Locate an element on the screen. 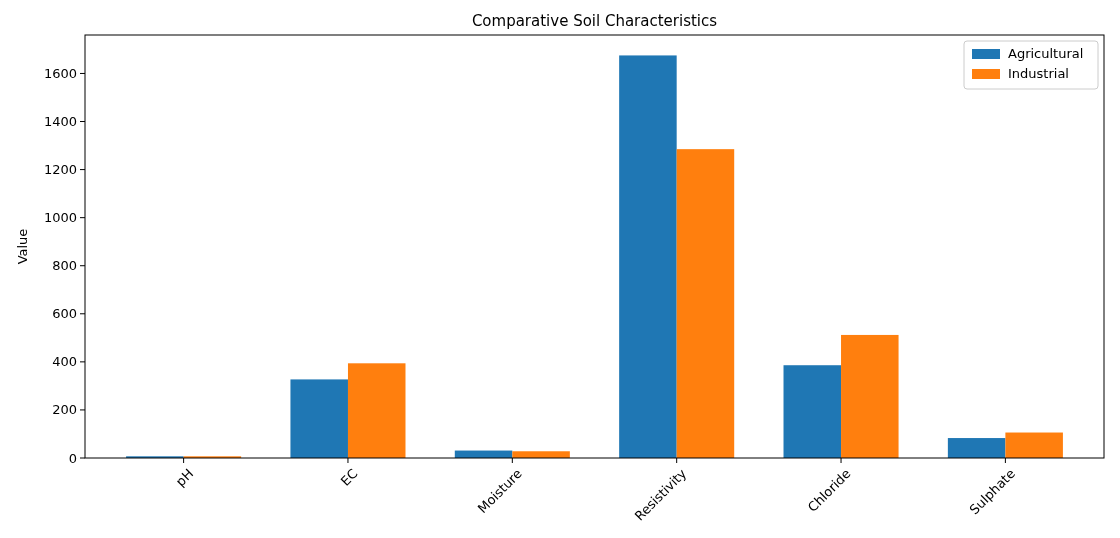 The image size is (1120, 538). y-tick-label: 800 is located at coordinates (64, 266).